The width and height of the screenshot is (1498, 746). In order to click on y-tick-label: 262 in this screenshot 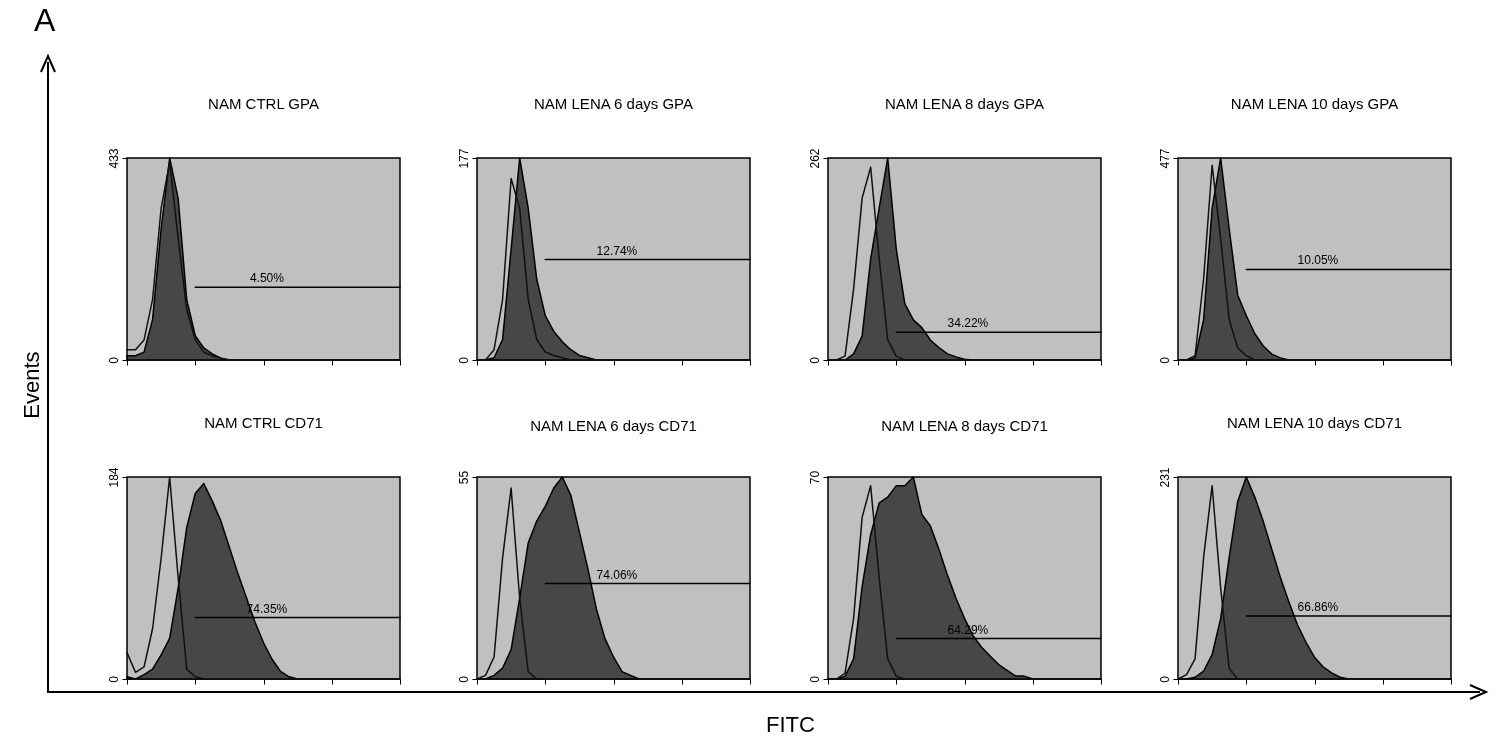, I will do `click(814, 158)`.